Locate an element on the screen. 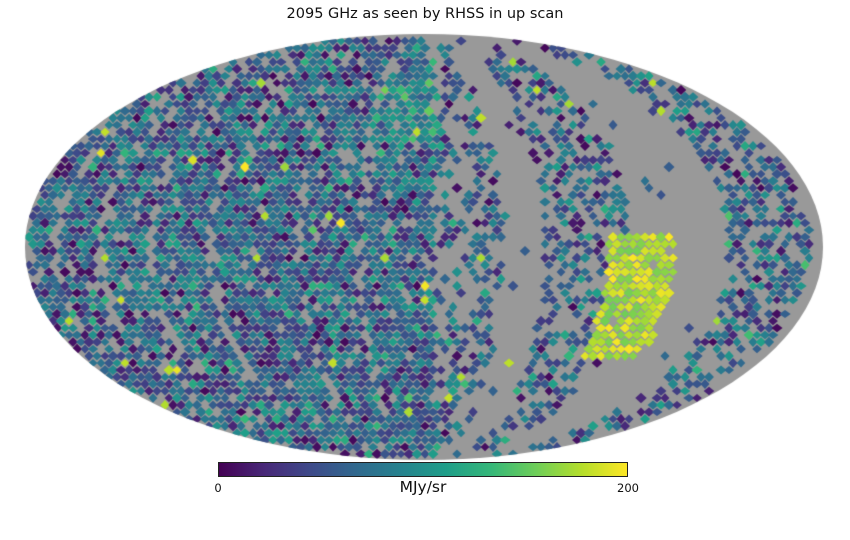 This screenshot has width=850, height=540. chart-title: 2095 GHz as seen by RHSS in up scan is located at coordinates (425, 14).